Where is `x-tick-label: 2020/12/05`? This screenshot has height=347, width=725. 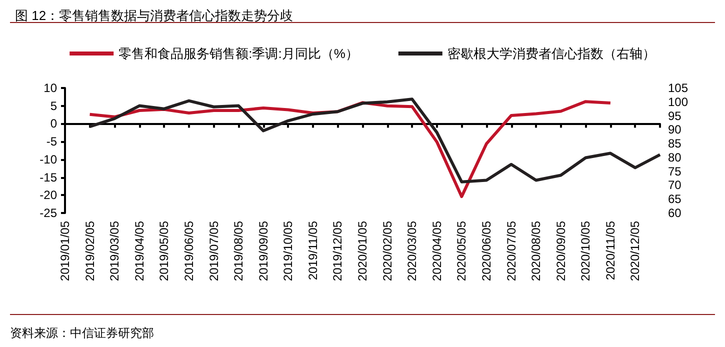
x-tick-label: 2020/12/05 is located at coordinates (635, 251).